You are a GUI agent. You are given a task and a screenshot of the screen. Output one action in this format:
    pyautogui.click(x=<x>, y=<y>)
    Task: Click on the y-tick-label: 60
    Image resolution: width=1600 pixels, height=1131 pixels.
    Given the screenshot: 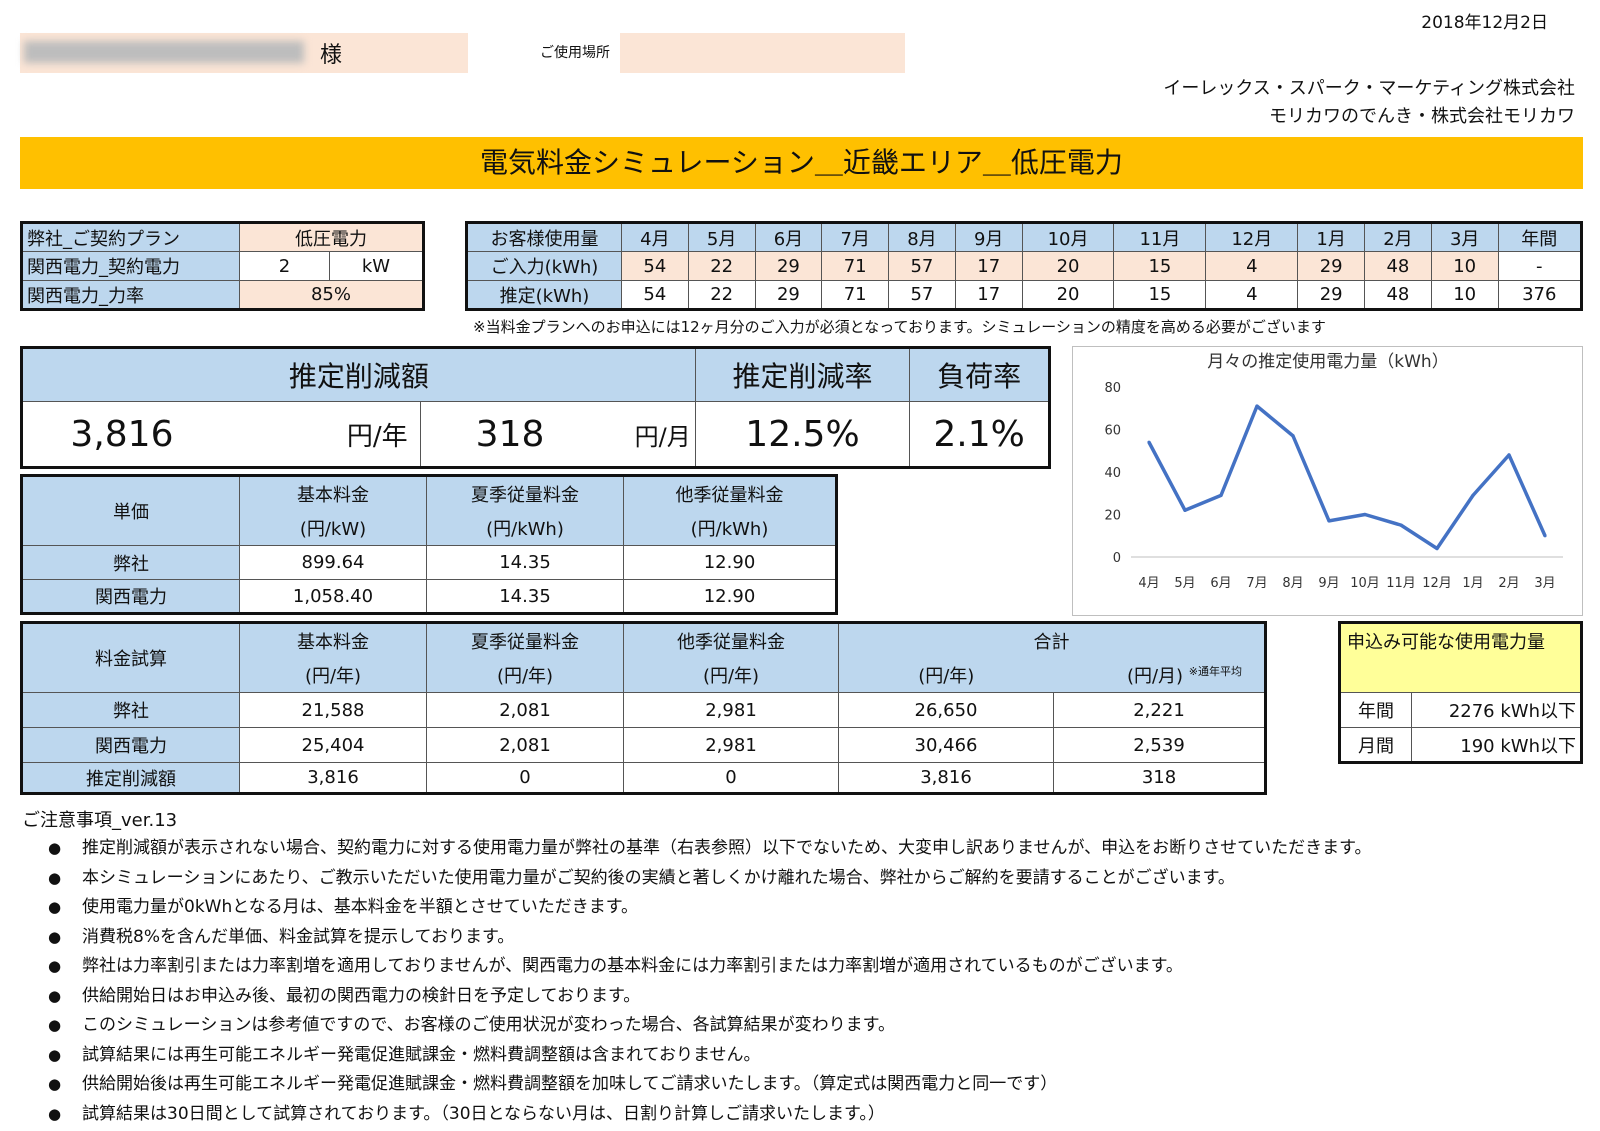 What is the action you would take?
    pyautogui.click(x=1112, y=431)
    